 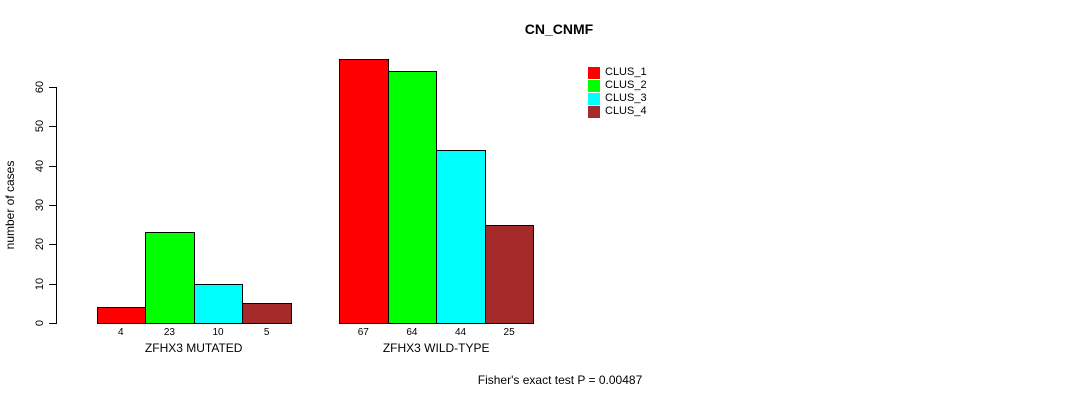 What do you see at coordinates (40, 86) in the screenshot?
I see `y-tick-label: 60` at bounding box center [40, 86].